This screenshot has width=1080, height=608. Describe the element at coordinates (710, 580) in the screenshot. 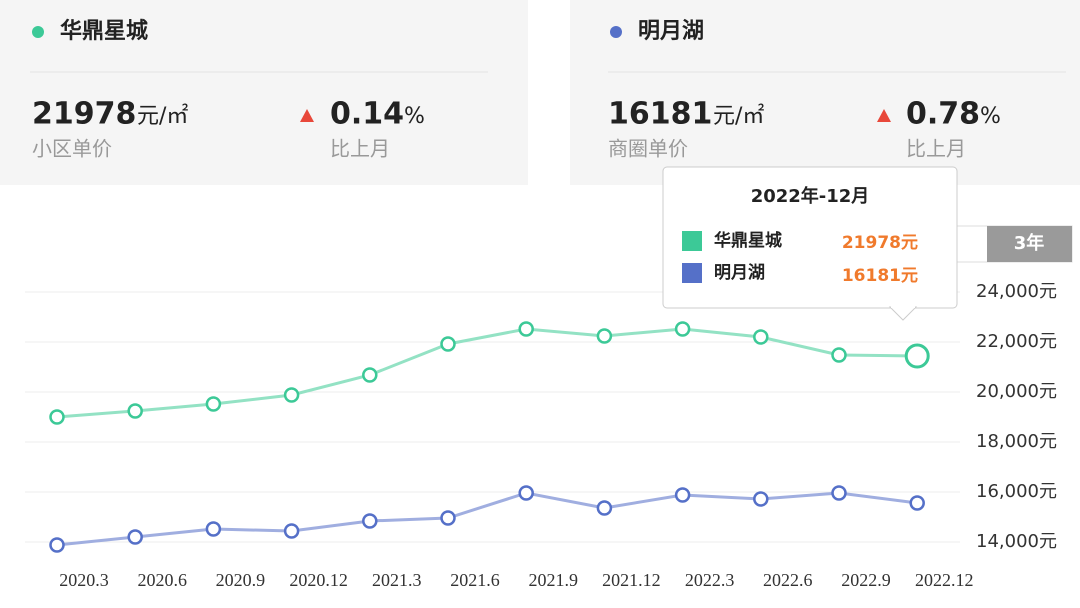

I see `x-tick-label: 2022.3` at that location.